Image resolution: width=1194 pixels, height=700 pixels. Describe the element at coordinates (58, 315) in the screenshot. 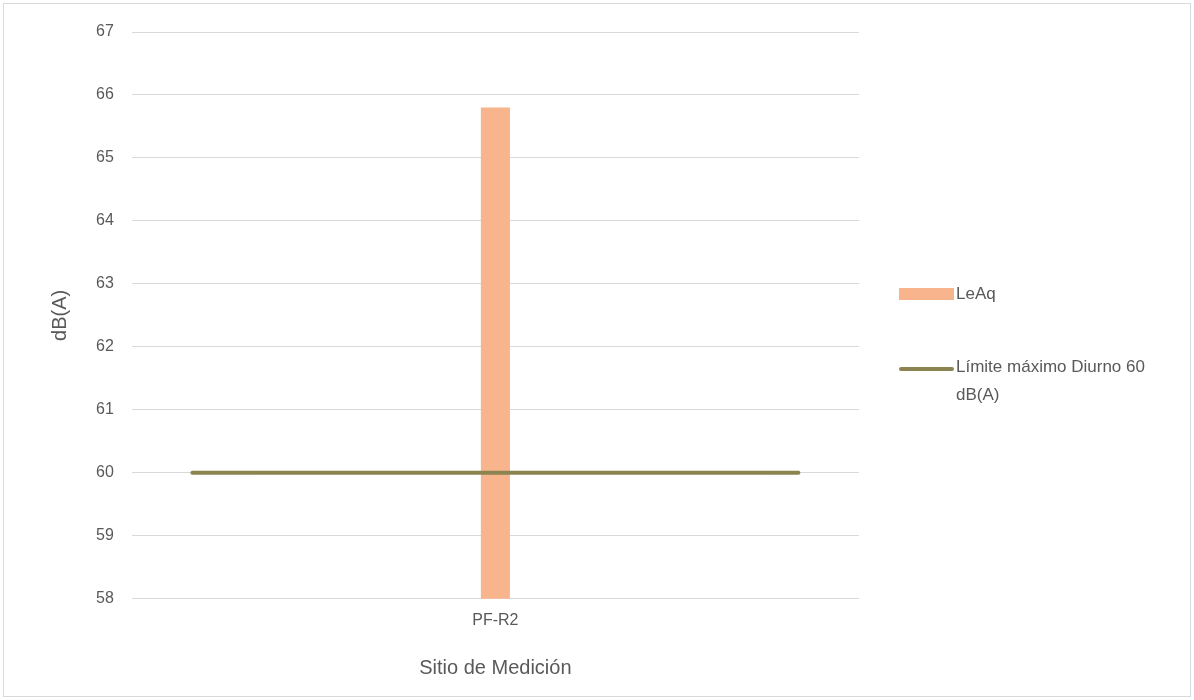

I see `y-axis-title: dB(A)` at that location.